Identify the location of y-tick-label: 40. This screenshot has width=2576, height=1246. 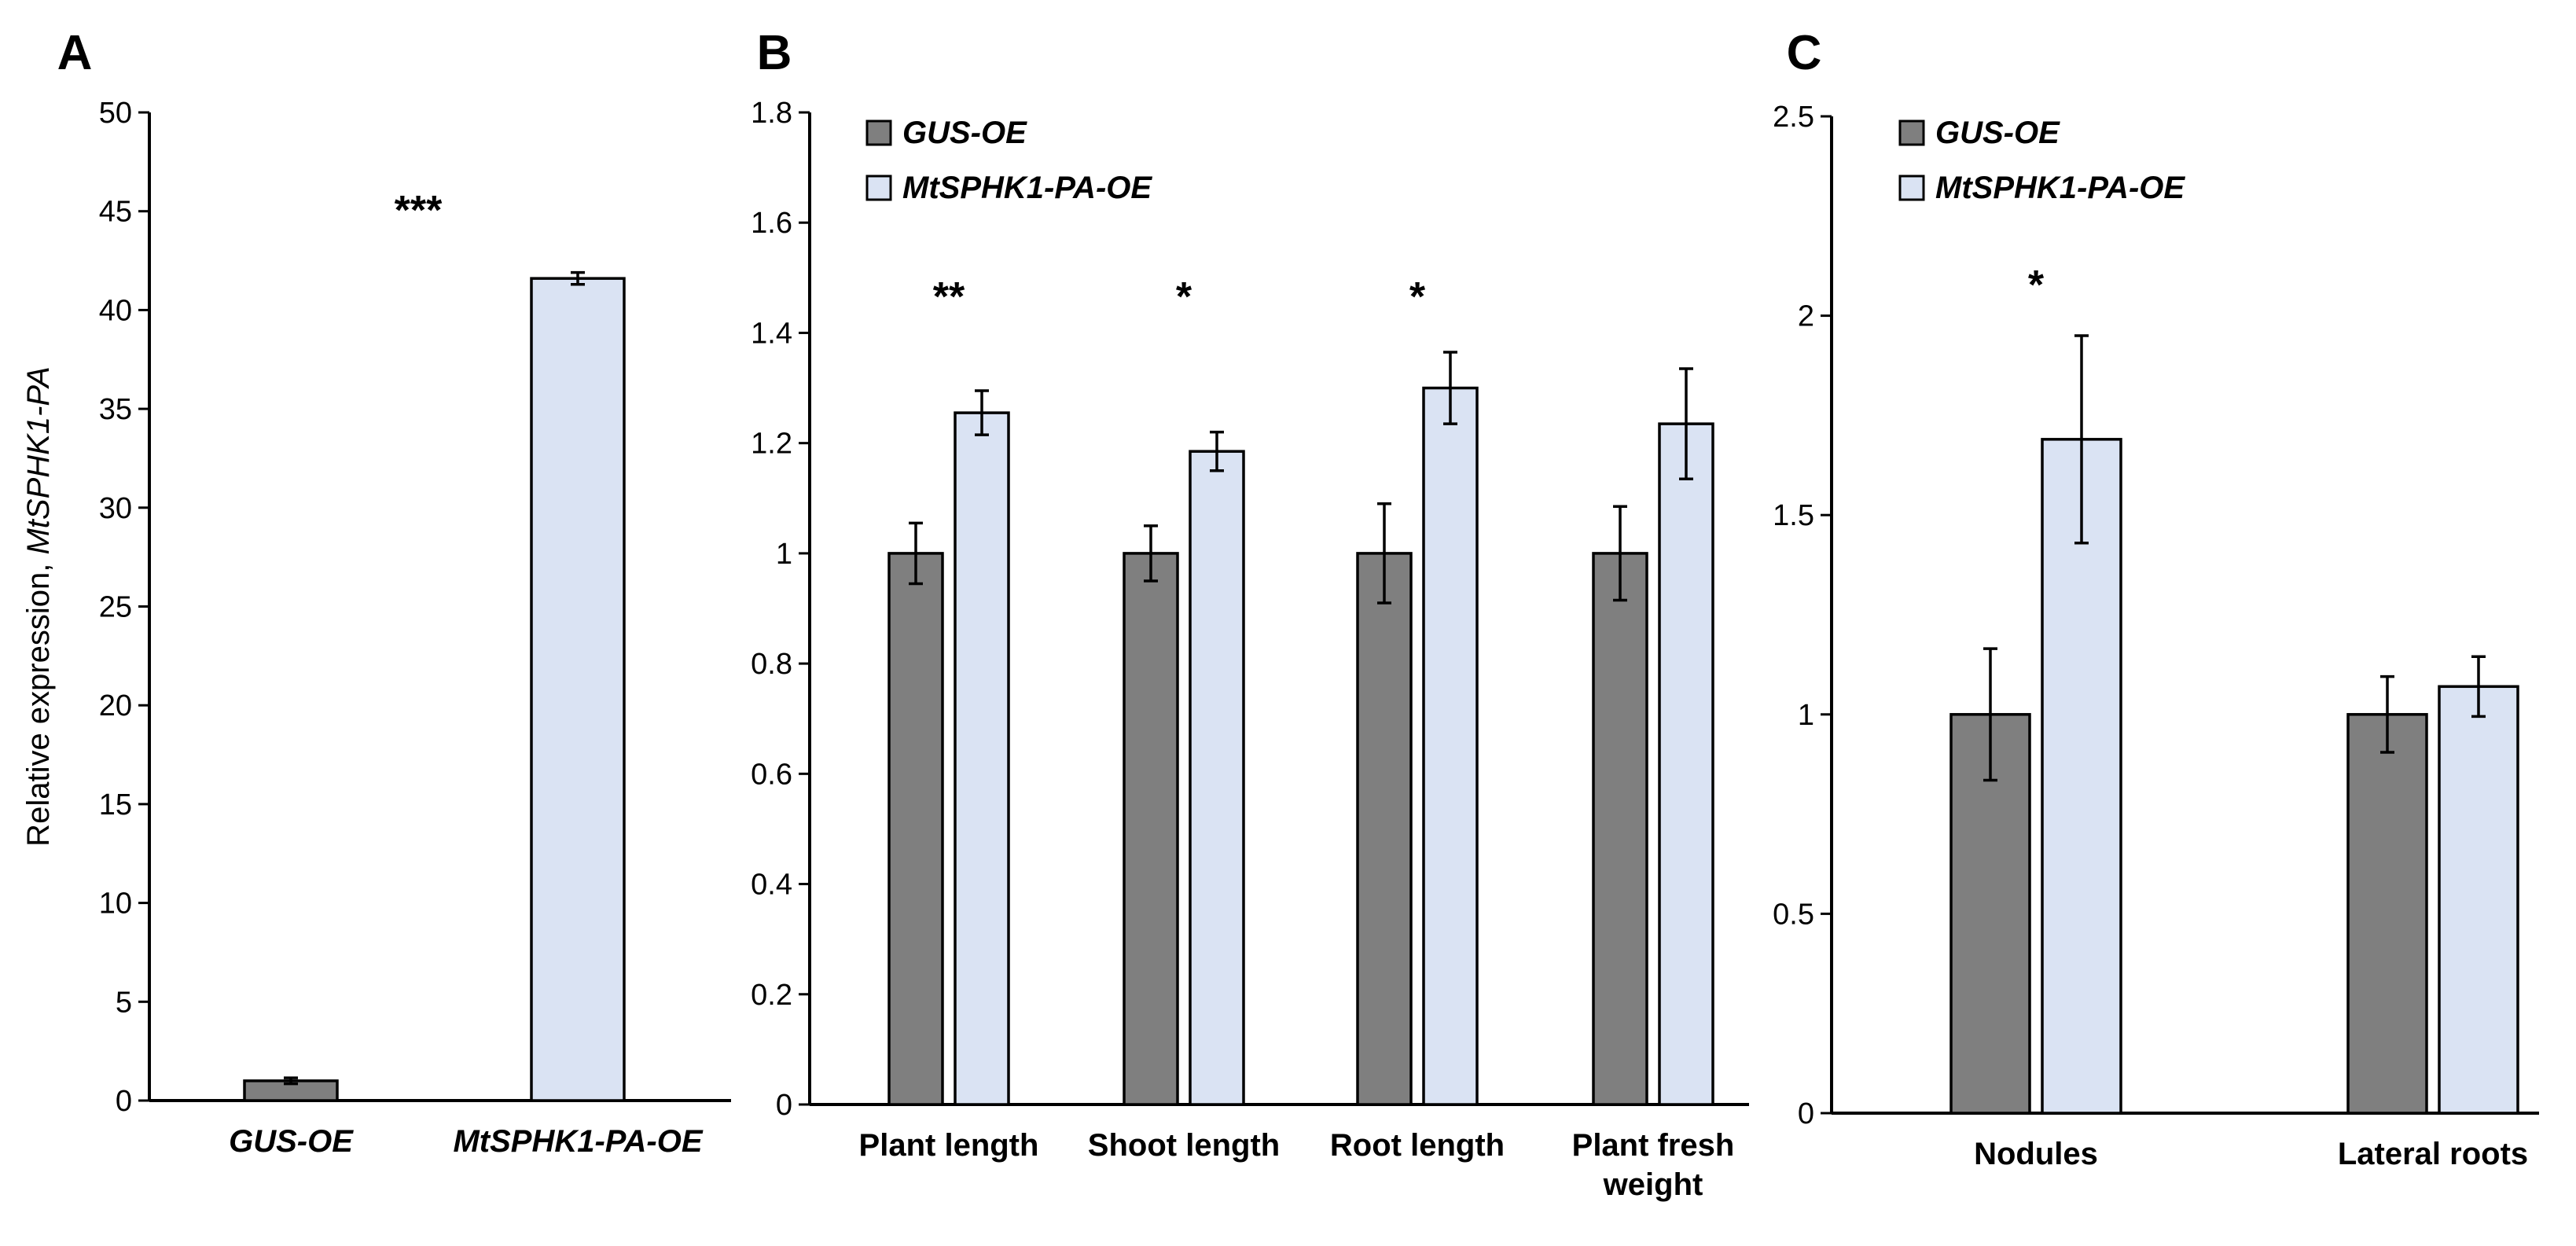
(115, 310).